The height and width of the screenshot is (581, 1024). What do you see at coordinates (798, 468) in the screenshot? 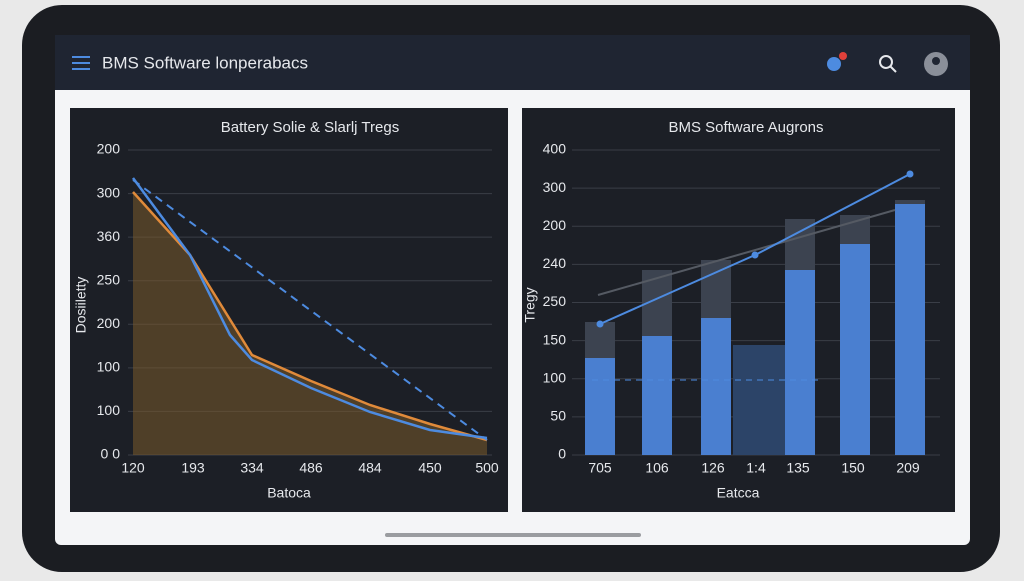
I see `x-tick-label: 135` at bounding box center [798, 468].